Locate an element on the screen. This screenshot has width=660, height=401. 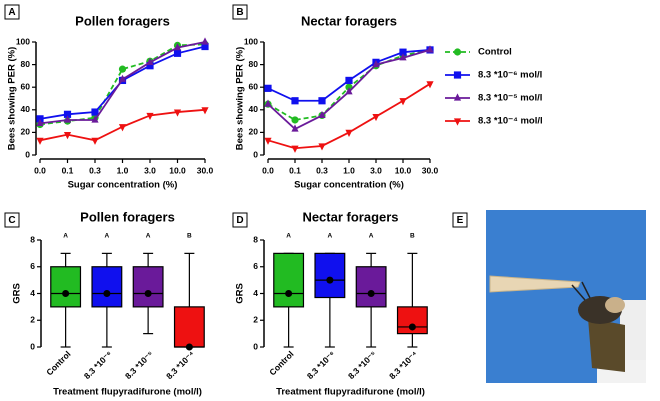
photo is located at coordinates (566, 296).